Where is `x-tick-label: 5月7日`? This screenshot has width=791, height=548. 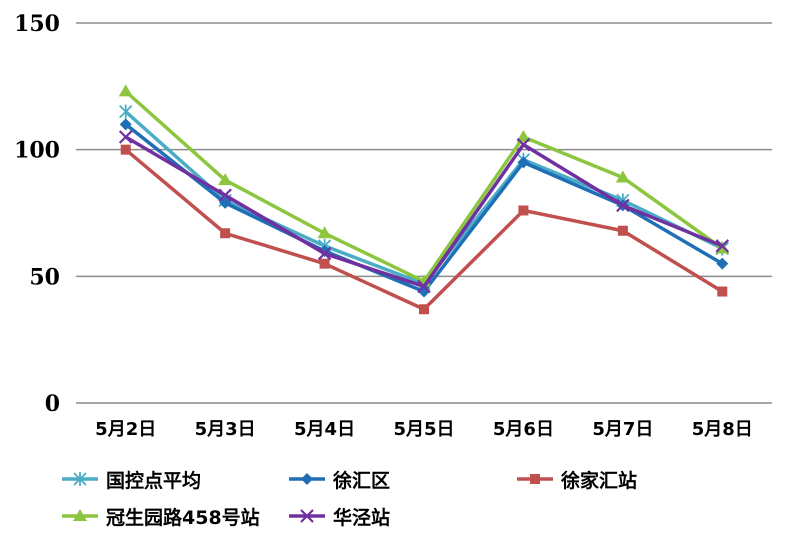
x-tick-label: 5月7日 is located at coordinates (622, 429).